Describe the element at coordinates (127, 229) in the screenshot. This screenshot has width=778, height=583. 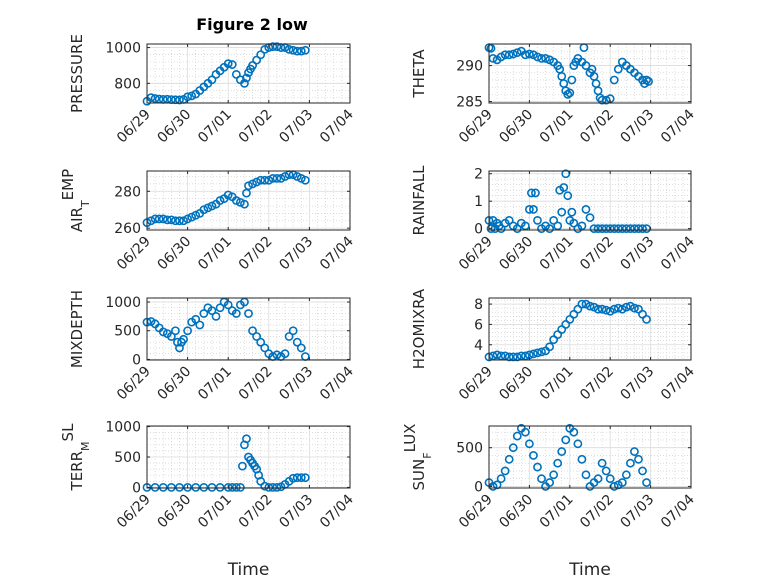
I see `y-tick-label: 260` at that location.